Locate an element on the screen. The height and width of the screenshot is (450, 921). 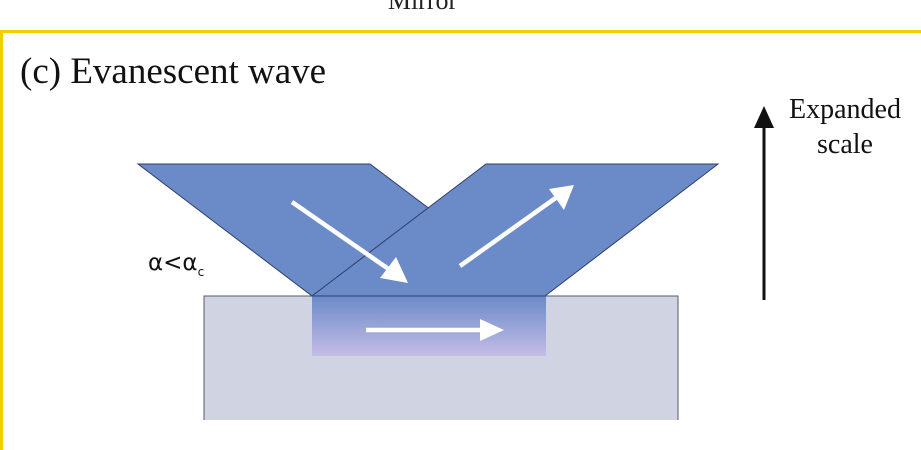
angle-subscript: c is located at coordinates (201, 272).